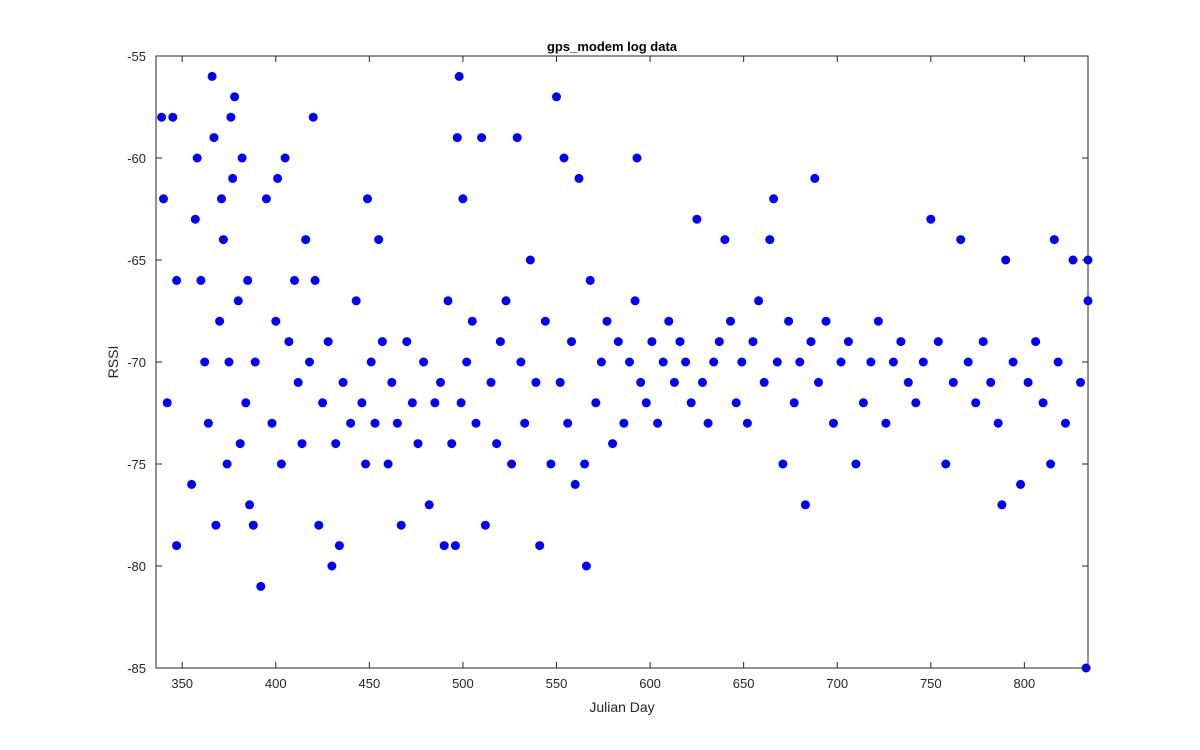 The image size is (1200, 750). Describe the element at coordinates (276, 683) in the screenshot. I see `x-tick-label: 400` at that location.